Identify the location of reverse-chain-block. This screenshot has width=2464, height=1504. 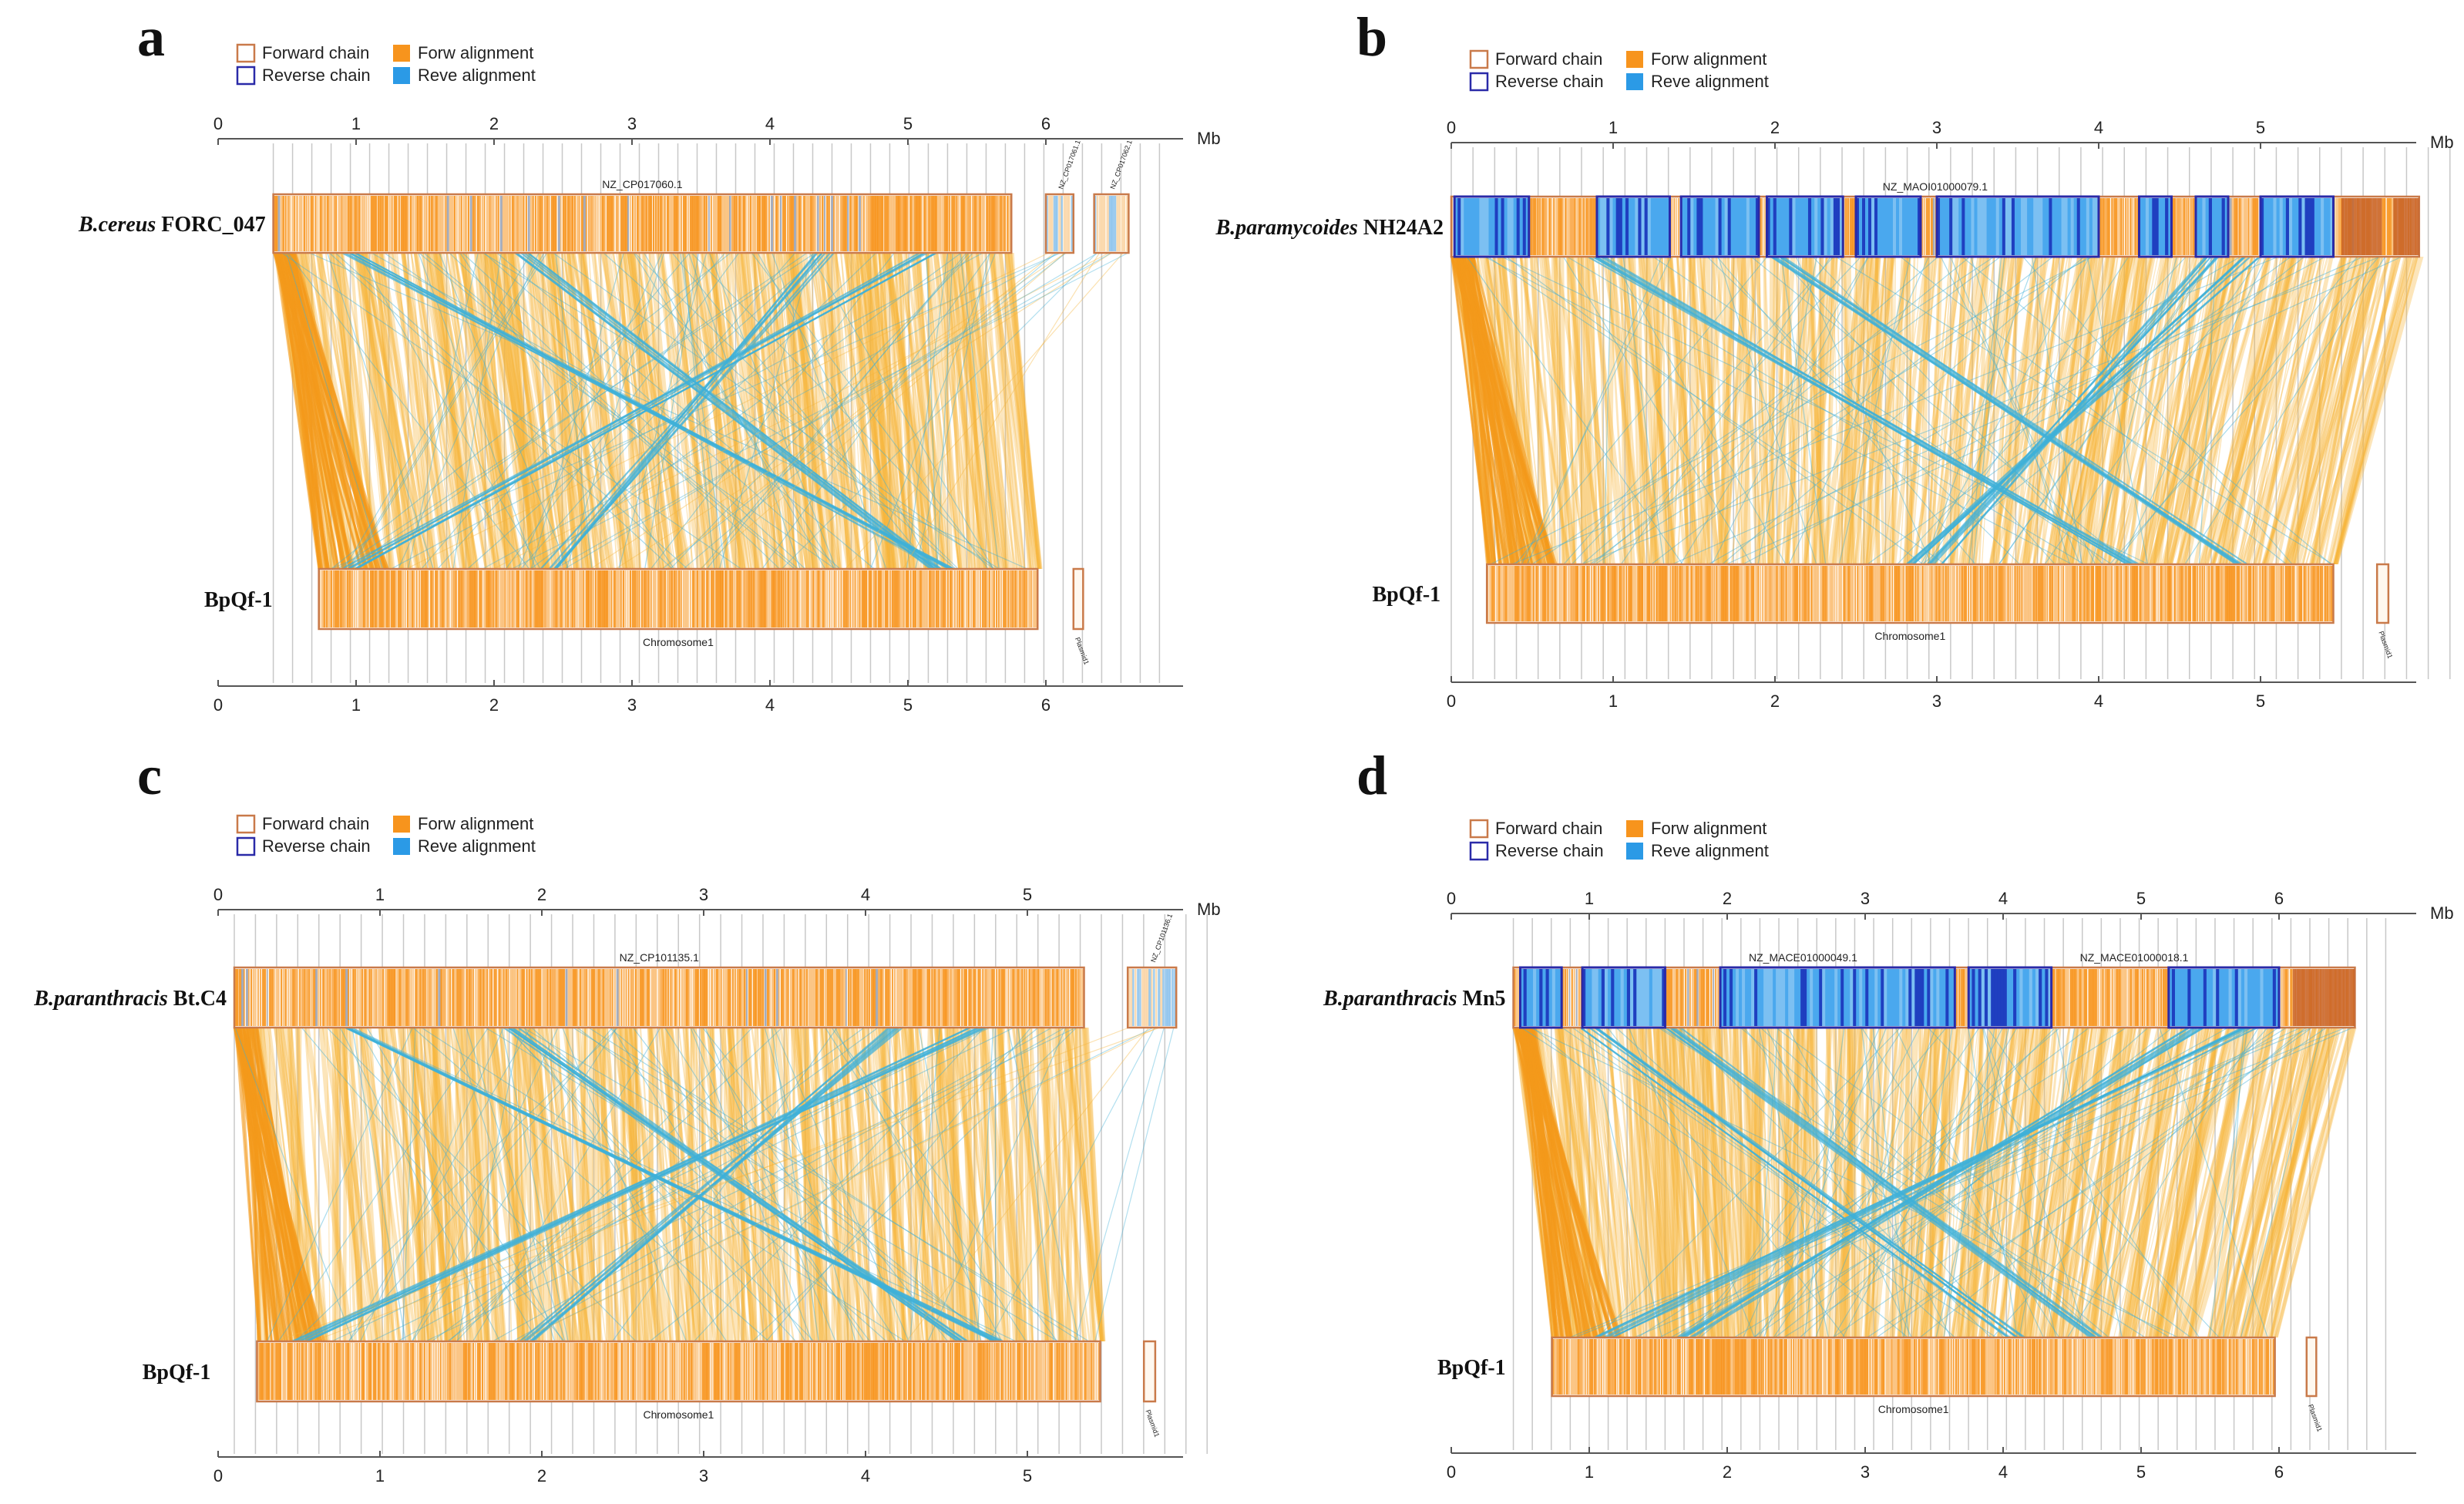
(2017, 226).